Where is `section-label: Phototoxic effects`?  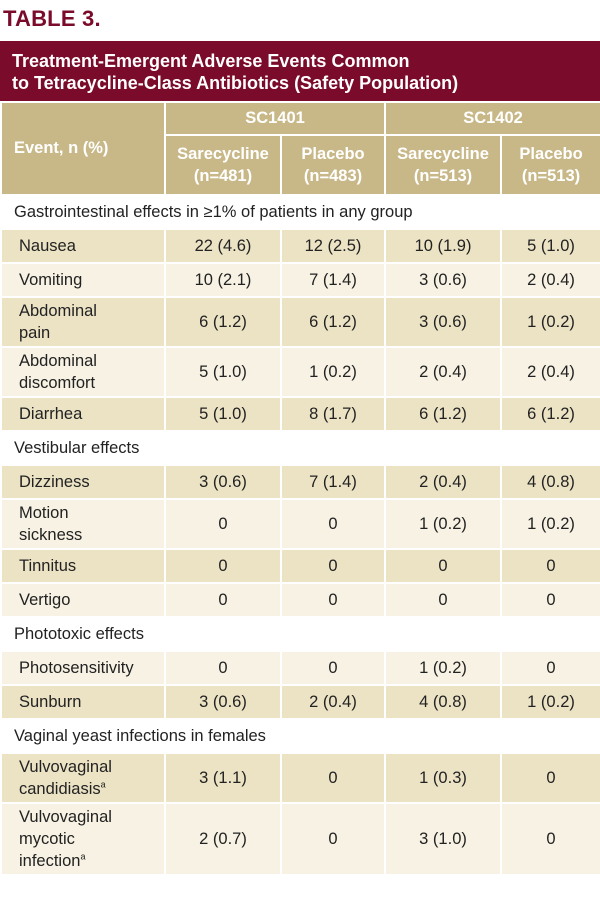
section-label: Phototoxic effects is located at coordinates (300, 634).